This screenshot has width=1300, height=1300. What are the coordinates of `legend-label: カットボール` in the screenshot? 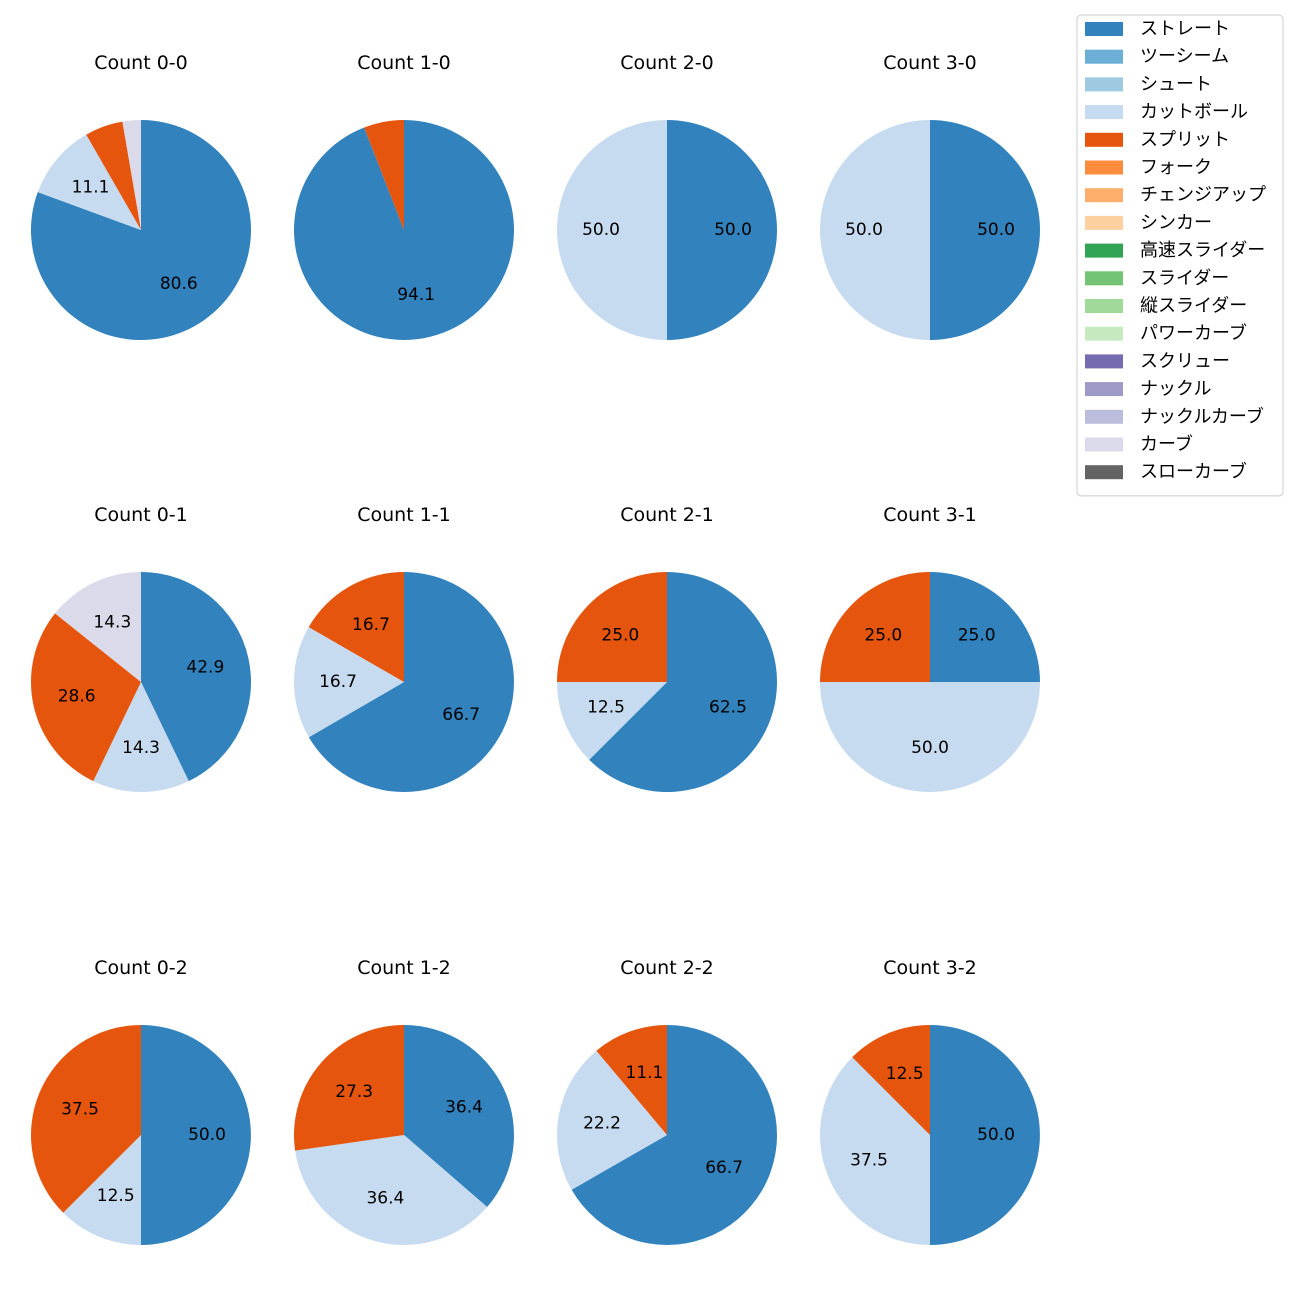 It's located at (1194, 112).